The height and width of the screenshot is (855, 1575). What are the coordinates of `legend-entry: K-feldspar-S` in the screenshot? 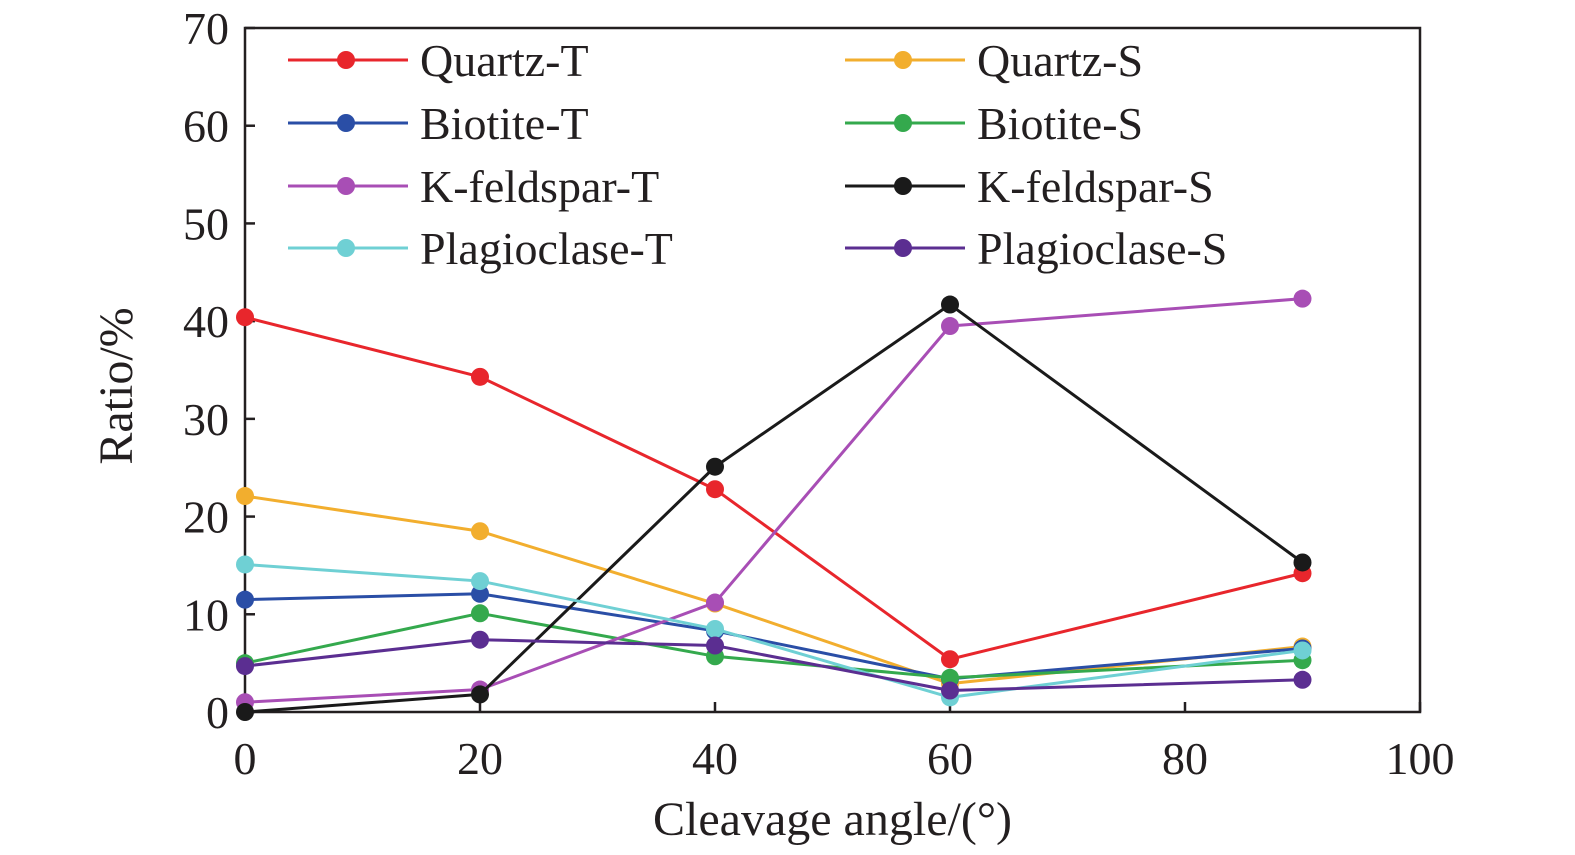 It's located at (1029, 186).